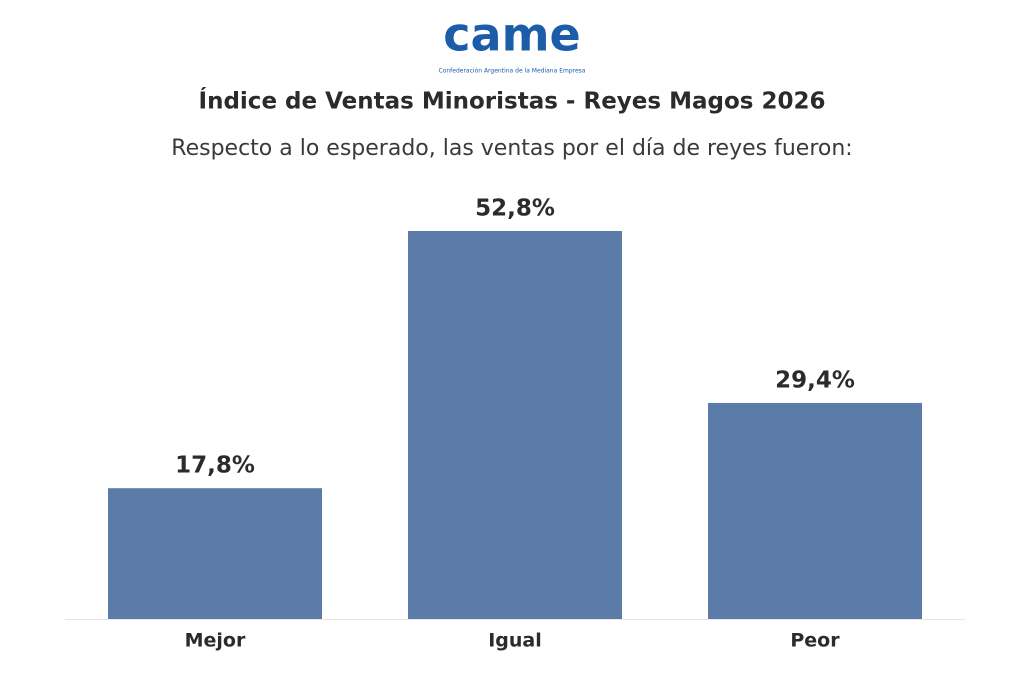  I want to click on value-label: 52,8%, so click(515, 209).